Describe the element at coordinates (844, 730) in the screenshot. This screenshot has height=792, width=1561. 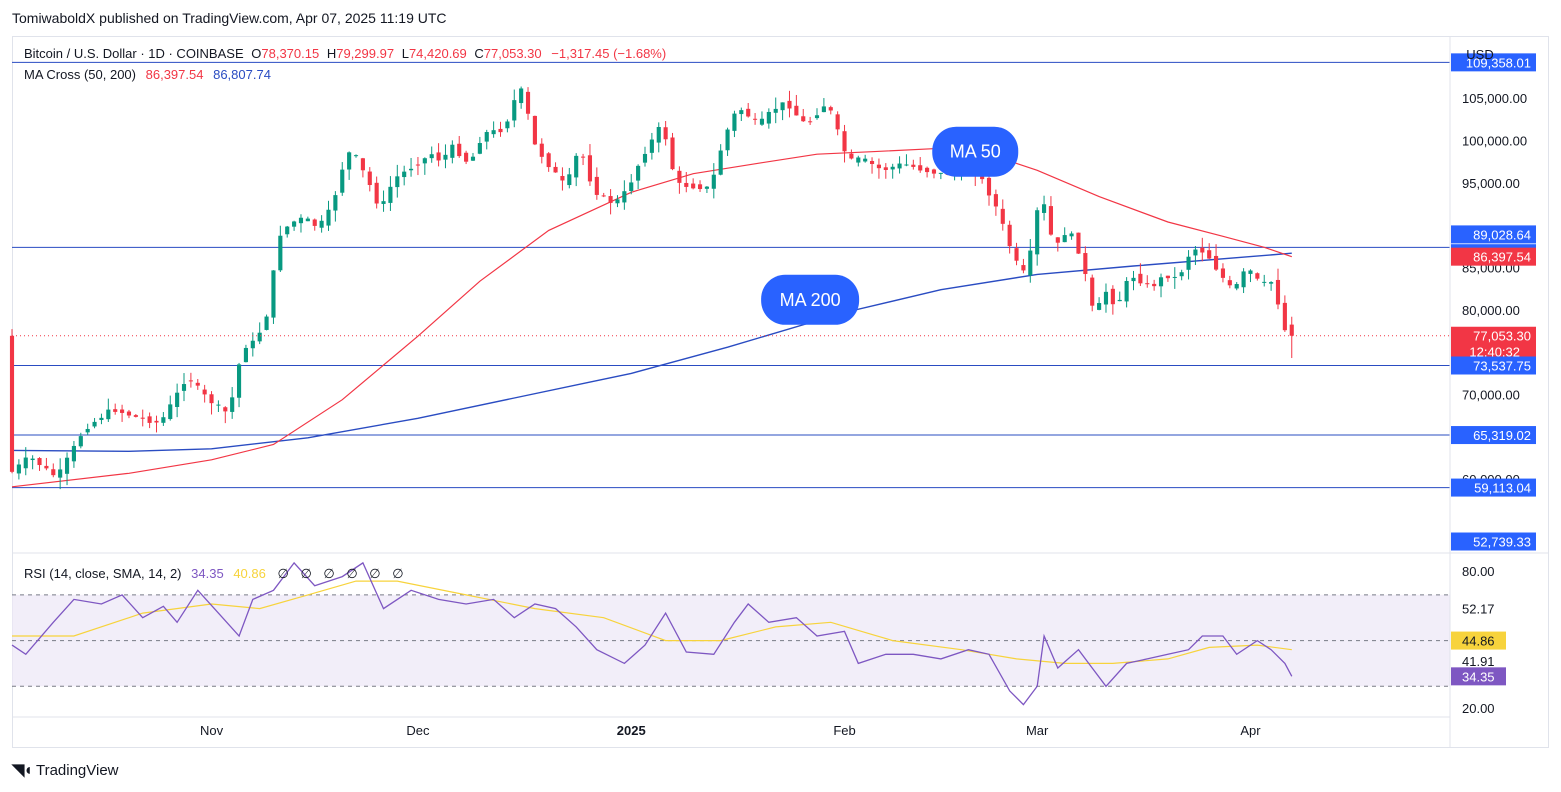
I see `time-tick-label: Feb` at that location.